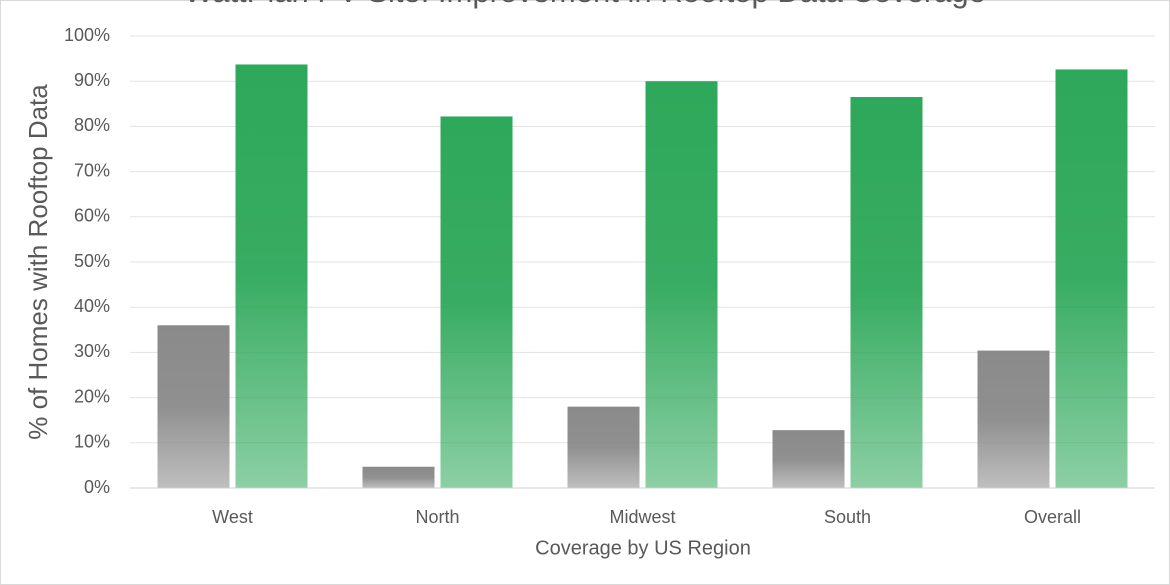  What do you see at coordinates (643, 548) in the screenshot?
I see `x-axis-title: Coverage by US Region` at bounding box center [643, 548].